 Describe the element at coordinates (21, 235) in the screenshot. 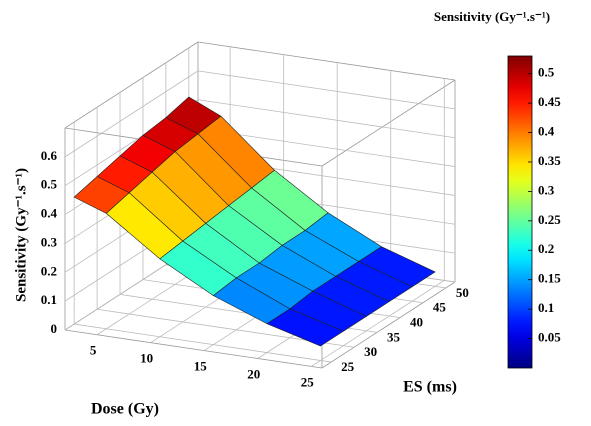

I see `z-axis-label: Sensitivity (Gy⁻¹.s⁻¹)` at that location.